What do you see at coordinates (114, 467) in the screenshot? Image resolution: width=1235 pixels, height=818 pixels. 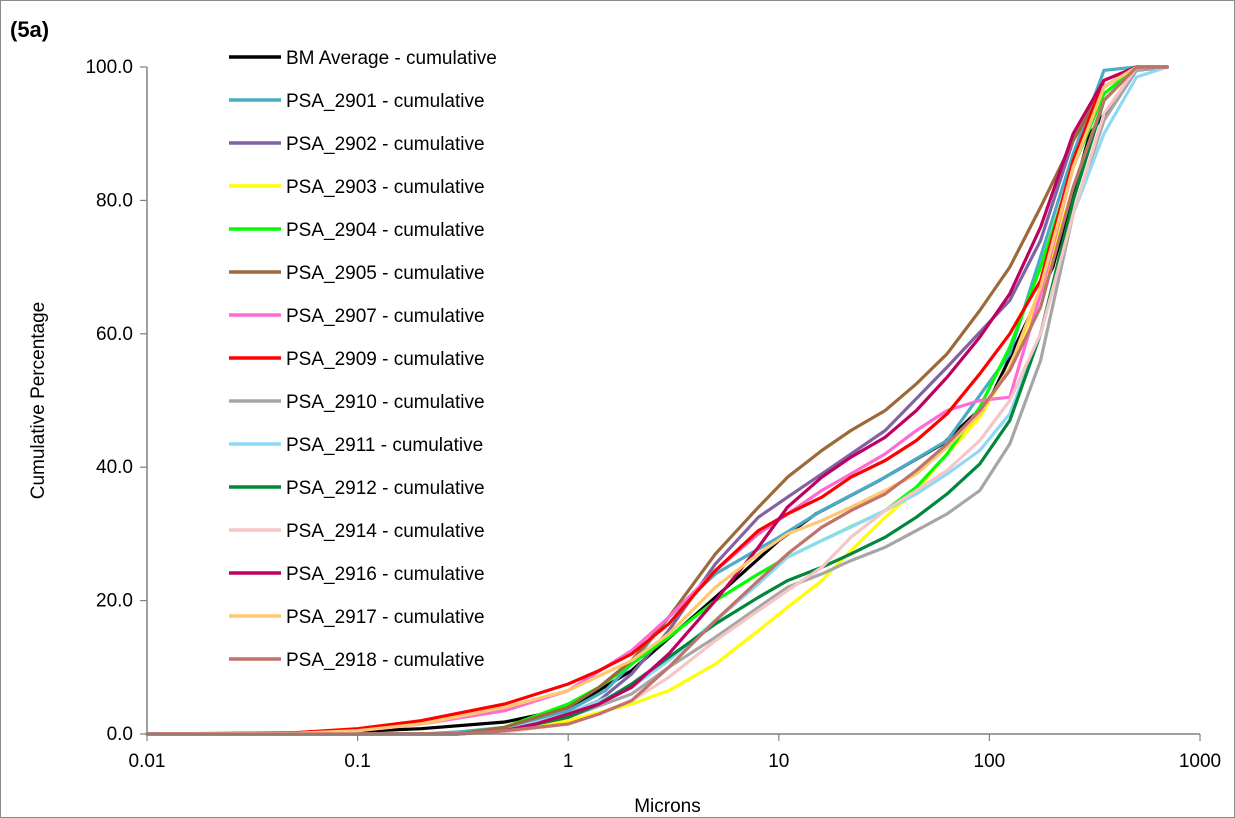 I see `y-tick-label: 40.0` at bounding box center [114, 467].